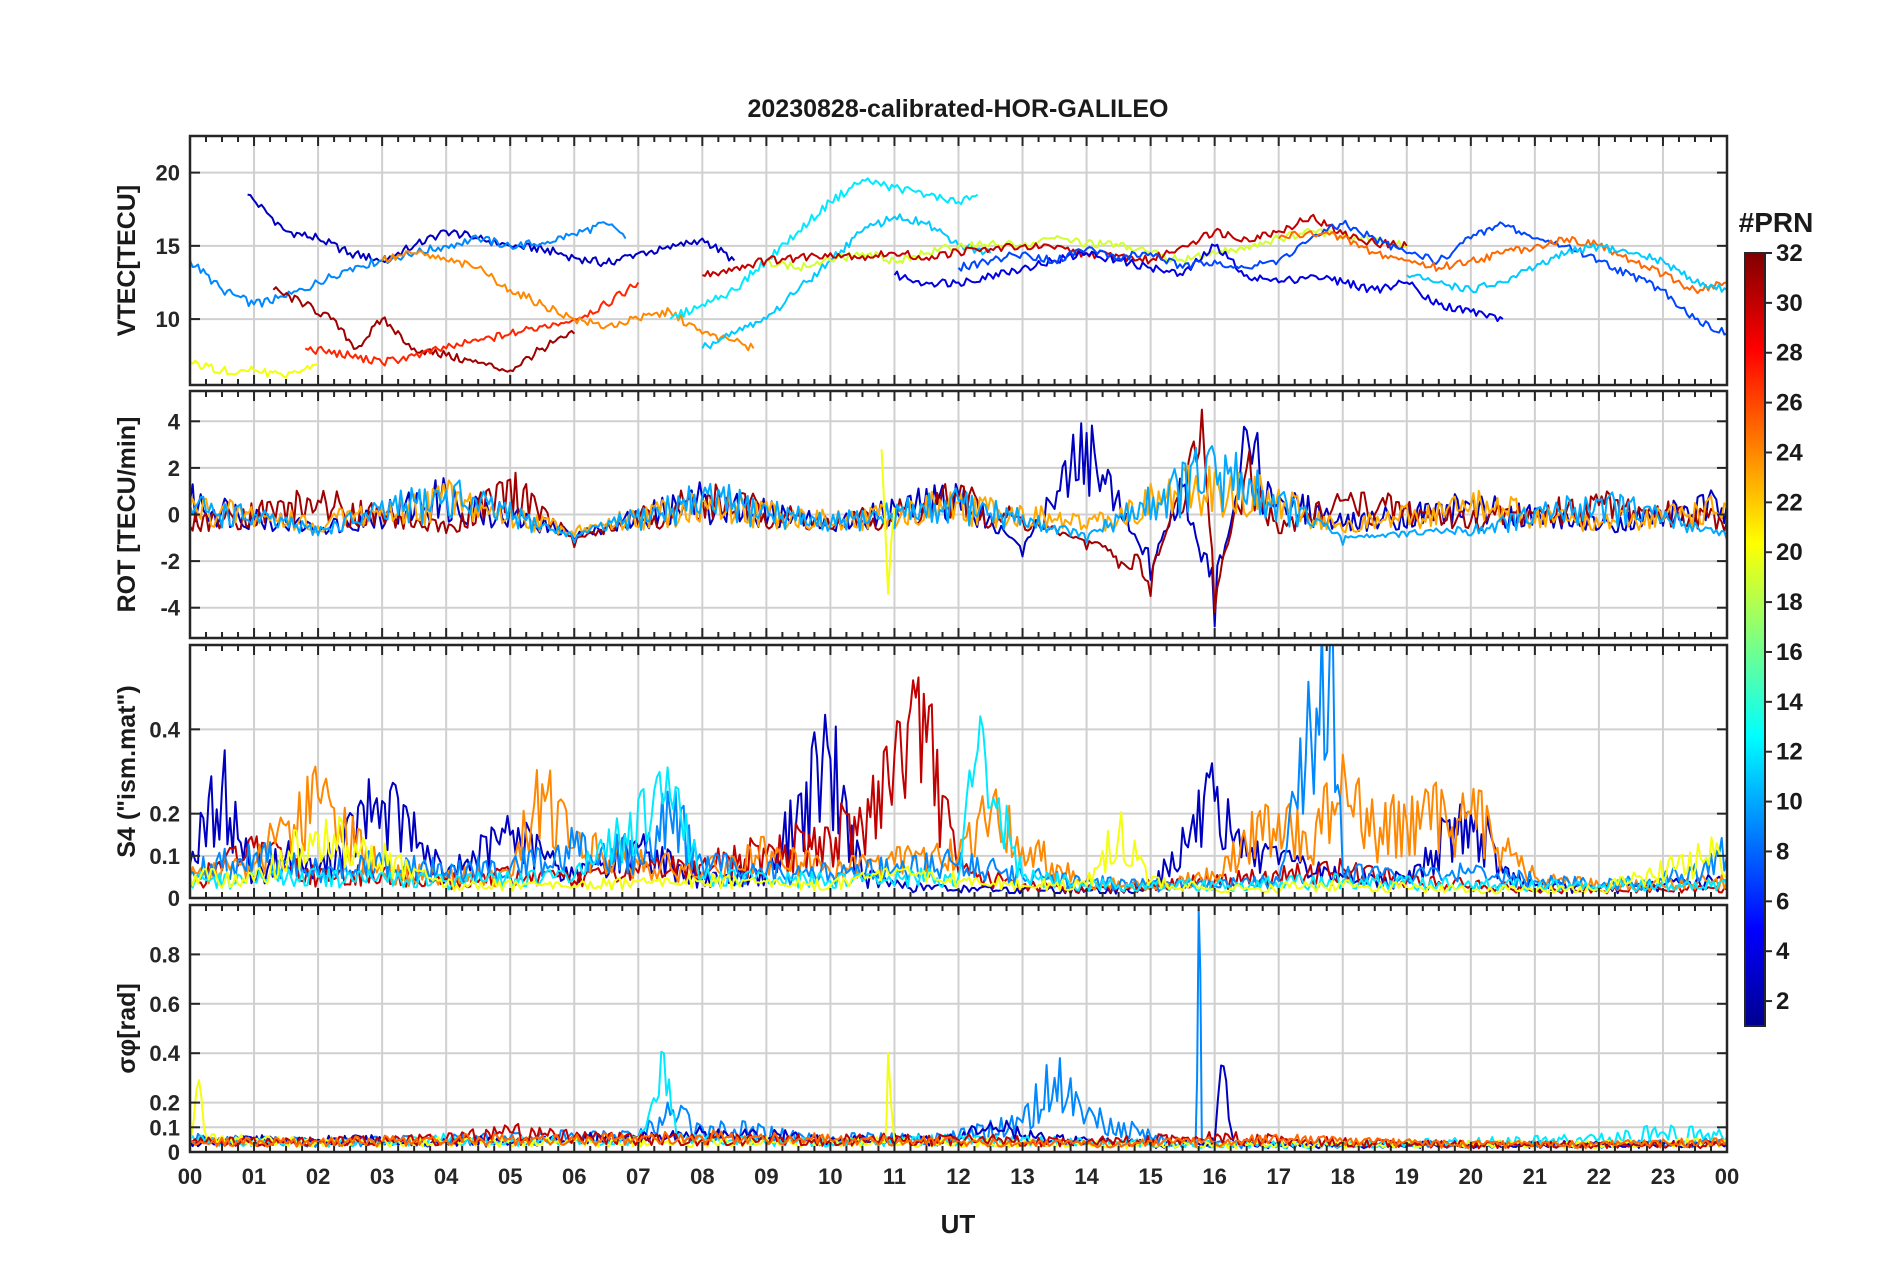 The width and height of the screenshot is (1902, 1272). What do you see at coordinates (1407, 1176) in the screenshot?
I see `x-tick-label: 19` at bounding box center [1407, 1176].